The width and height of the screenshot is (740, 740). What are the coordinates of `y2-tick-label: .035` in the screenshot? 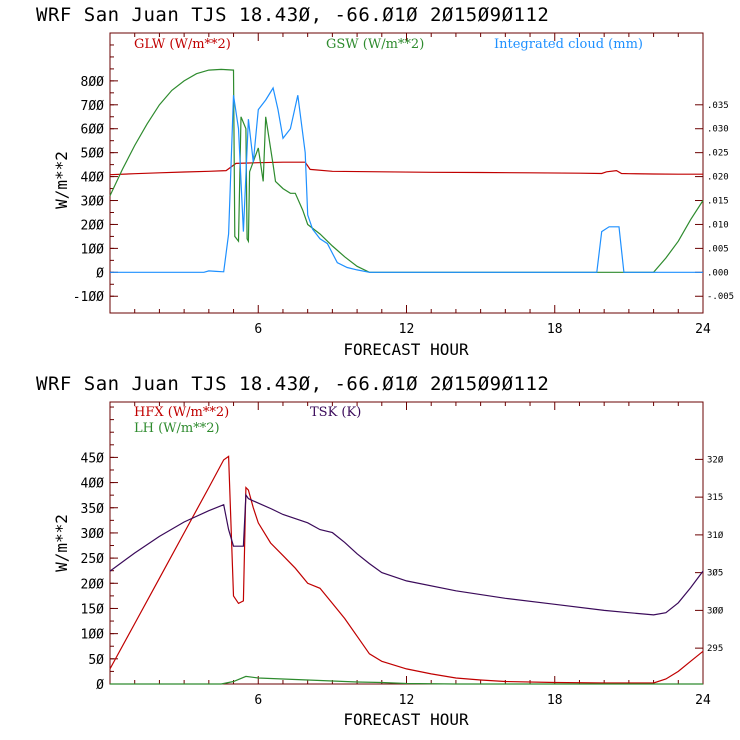 It's located at (718, 106).